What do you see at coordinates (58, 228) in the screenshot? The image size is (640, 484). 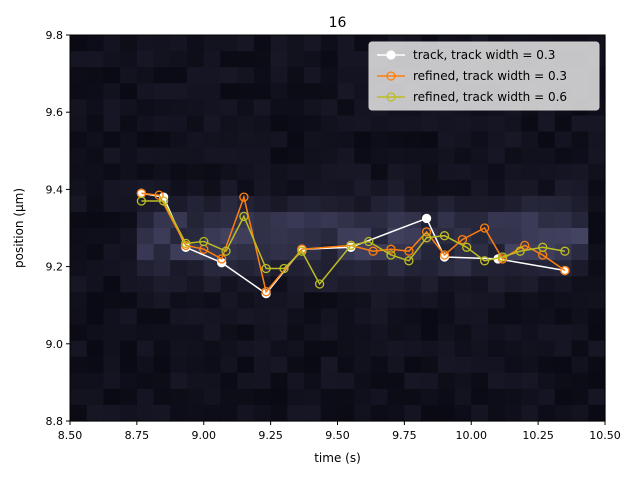 I see `y-axis: 8.8 9.0 9.2 9.4 9.6 9.8` at bounding box center [58, 228].